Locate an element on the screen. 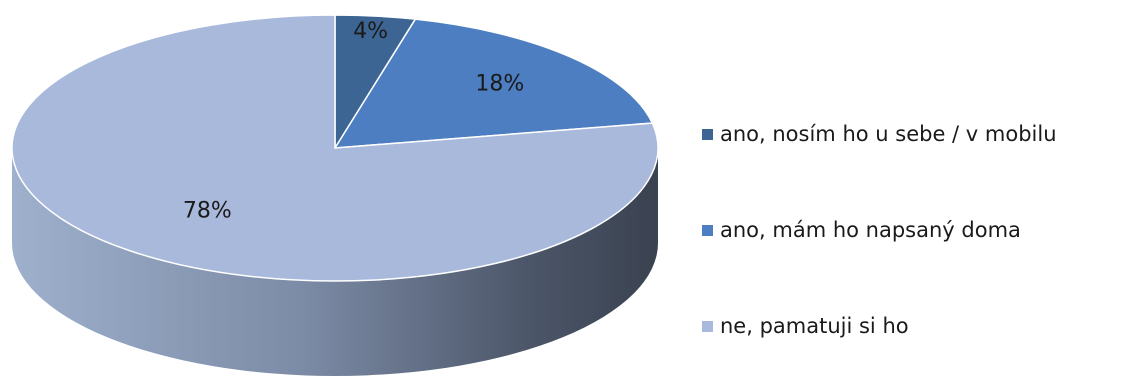 The image size is (1128, 391). data-label: 4% is located at coordinates (370, 31).